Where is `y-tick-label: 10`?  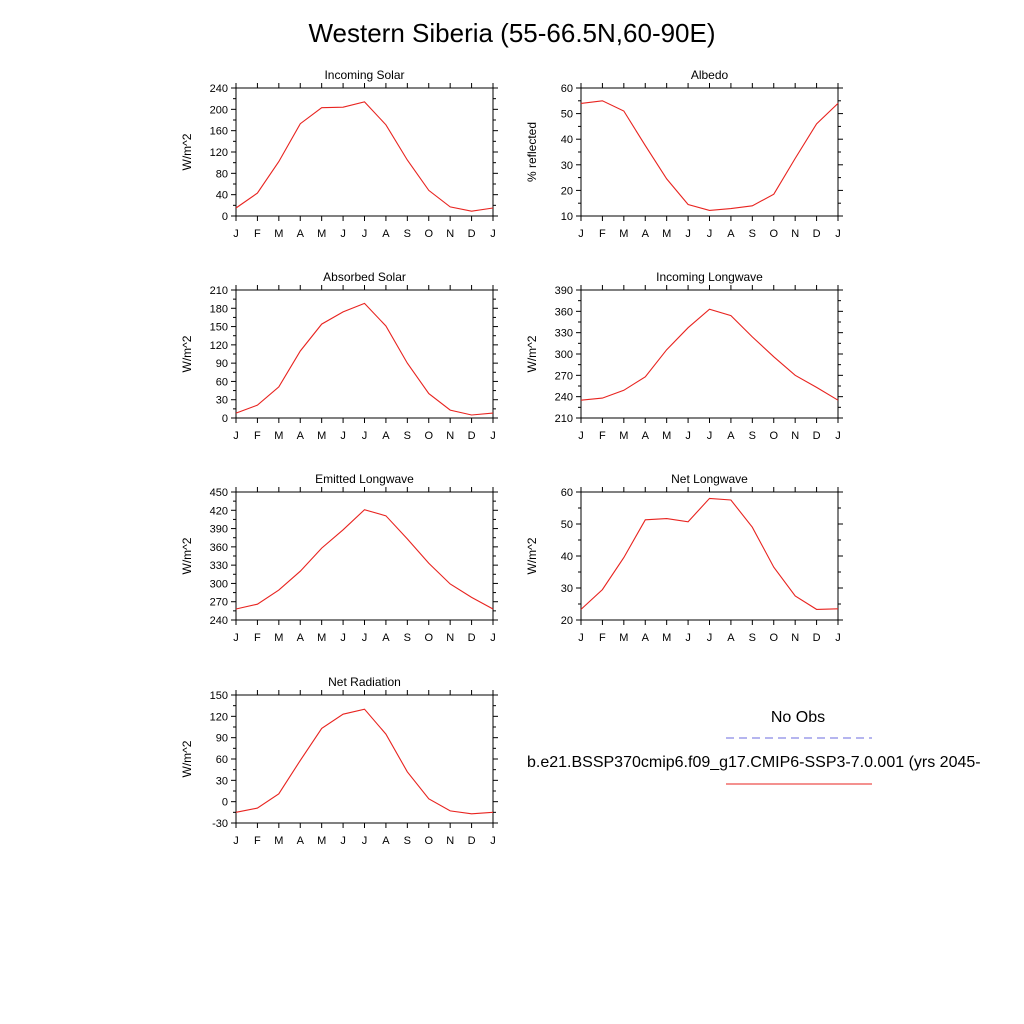 y-tick-label: 10 is located at coordinates (567, 217).